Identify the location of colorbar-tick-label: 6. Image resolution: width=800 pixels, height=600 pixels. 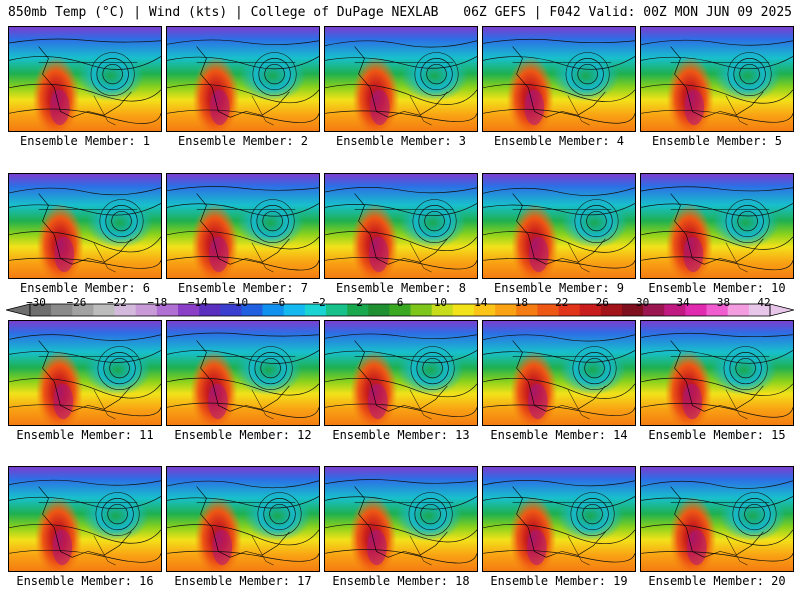
(400, 302).